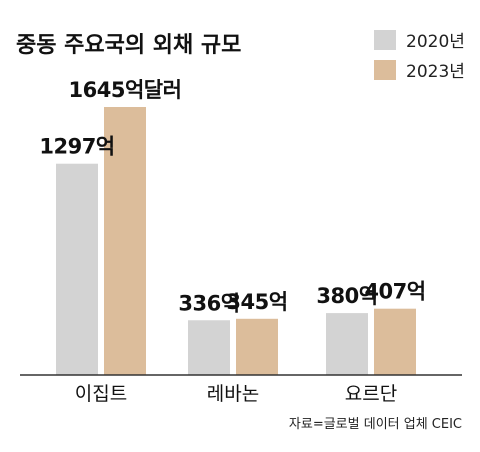  What do you see at coordinates (346, 296) in the screenshot?
I see `value-label-2-0: 380억` at bounding box center [346, 296].